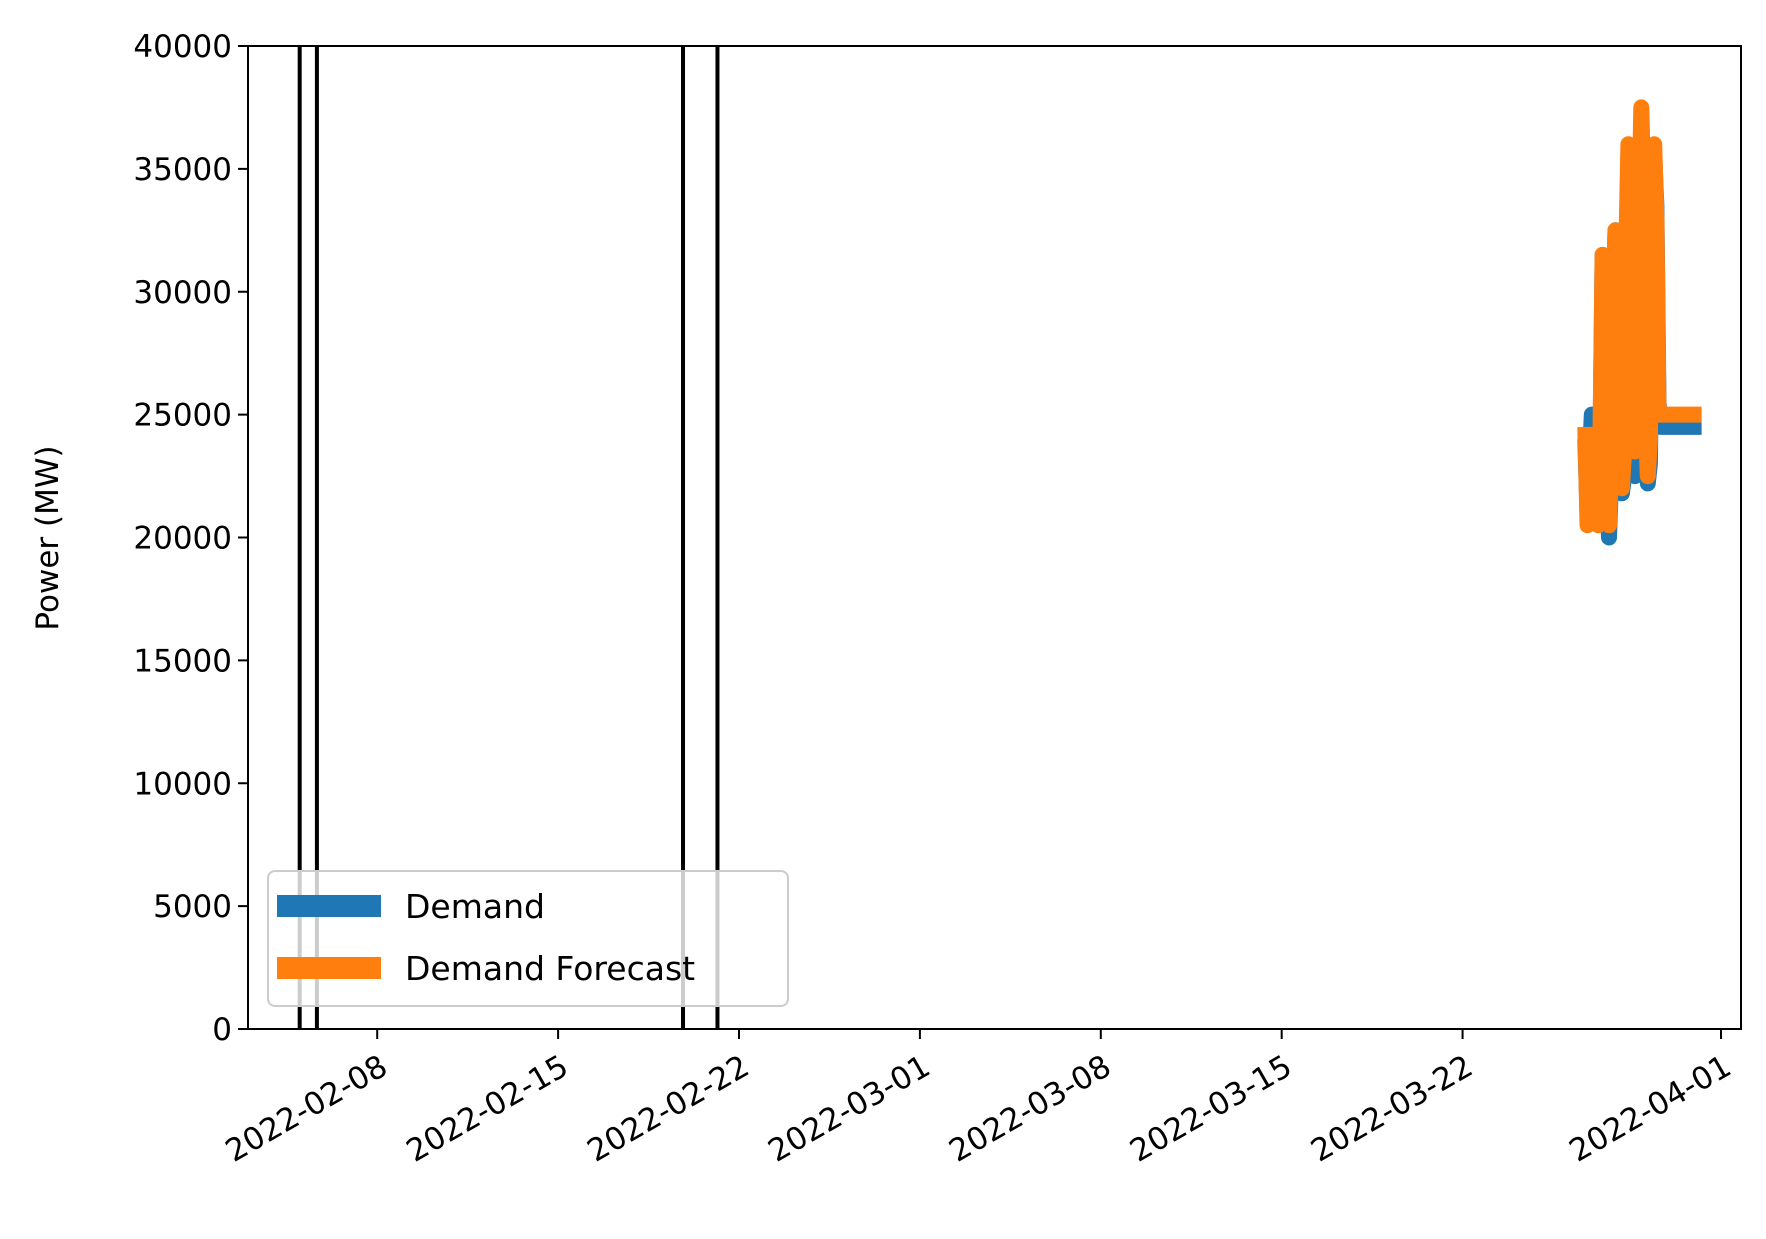 Image resolution: width=1766 pixels, height=1239 pixels. What do you see at coordinates (475, 906) in the screenshot?
I see `legend-label: Demand` at bounding box center [475, 906].